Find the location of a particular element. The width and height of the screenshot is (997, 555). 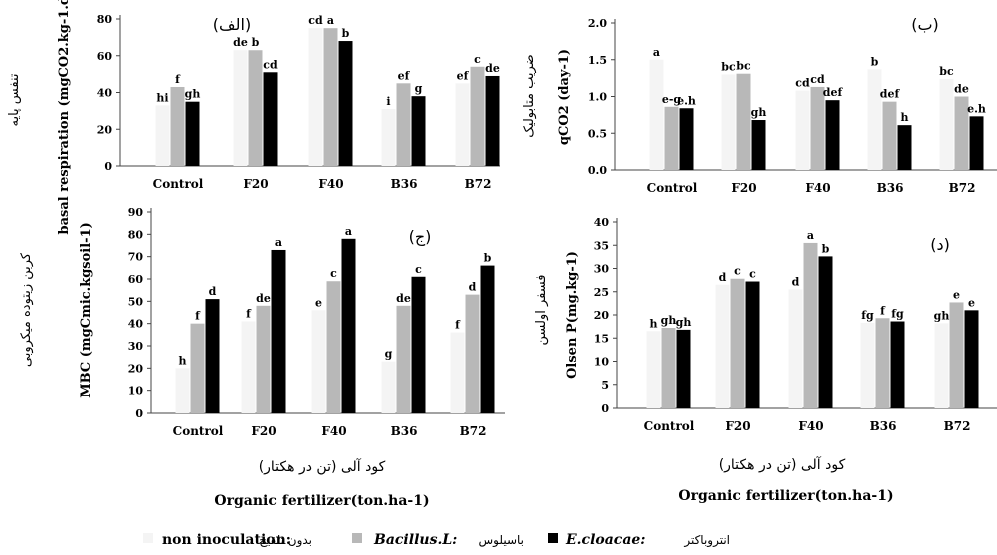

panel-a-ytick-label: 60 is located at coordinates (105, 56).